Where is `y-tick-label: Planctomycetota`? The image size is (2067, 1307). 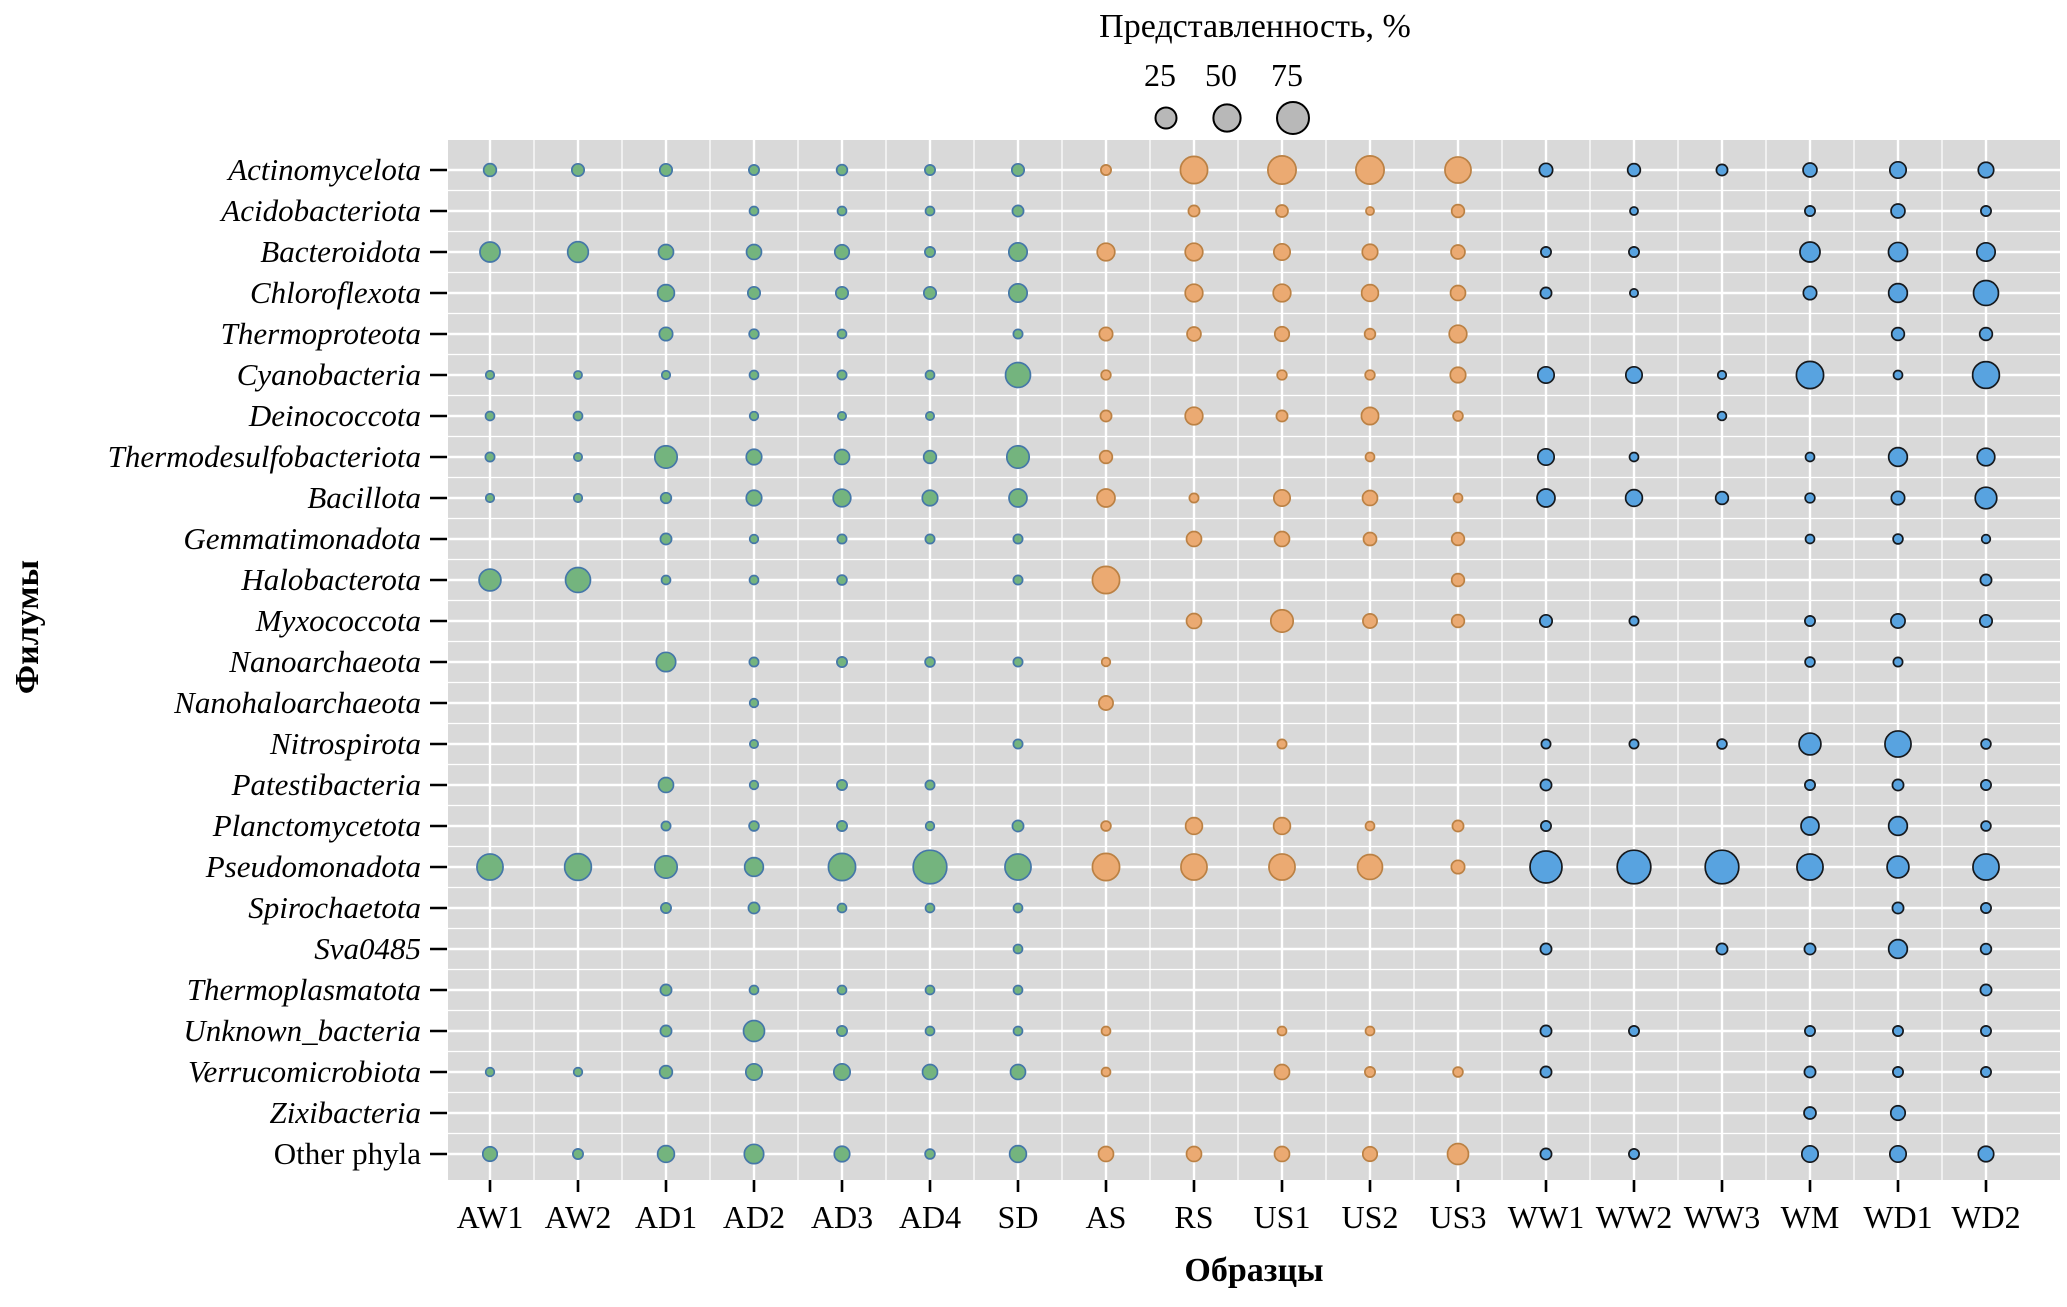 y-tick-label: Planctomycetota is located at coordinates (316, 825).